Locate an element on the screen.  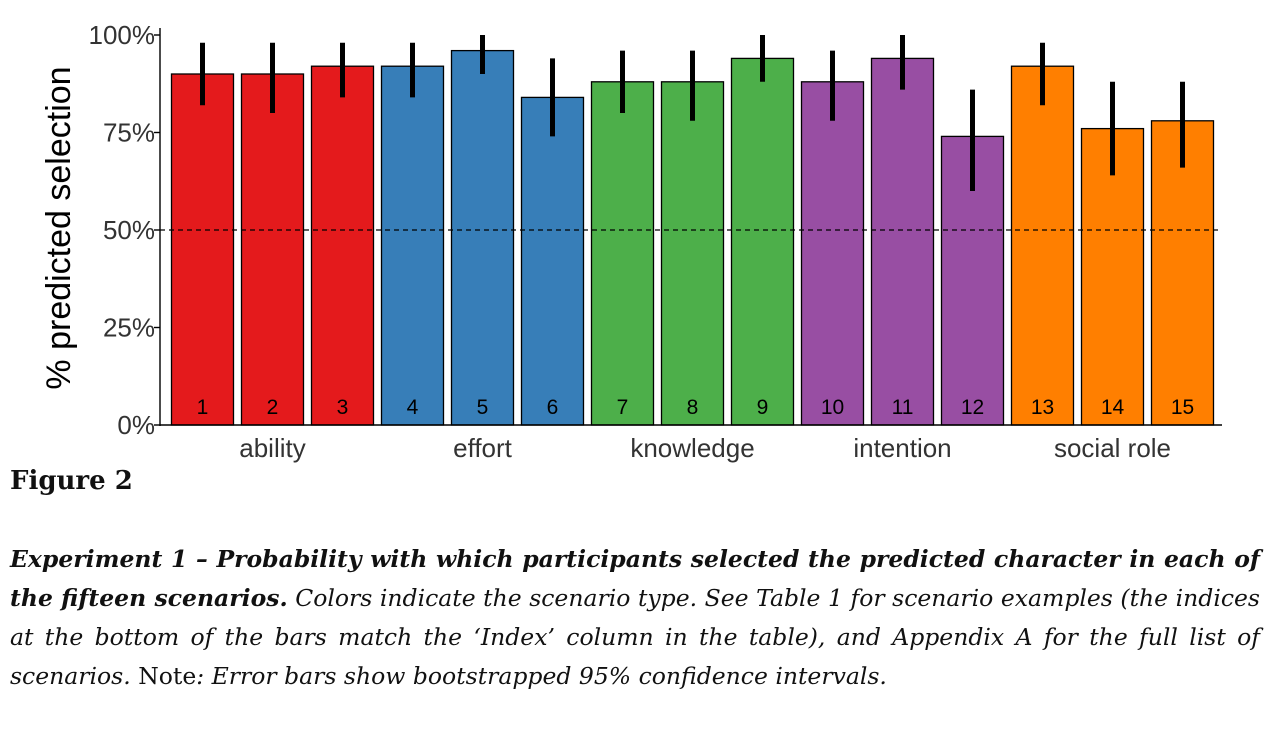
figure-label: Figure 2 is located at coordinates (71, 481).